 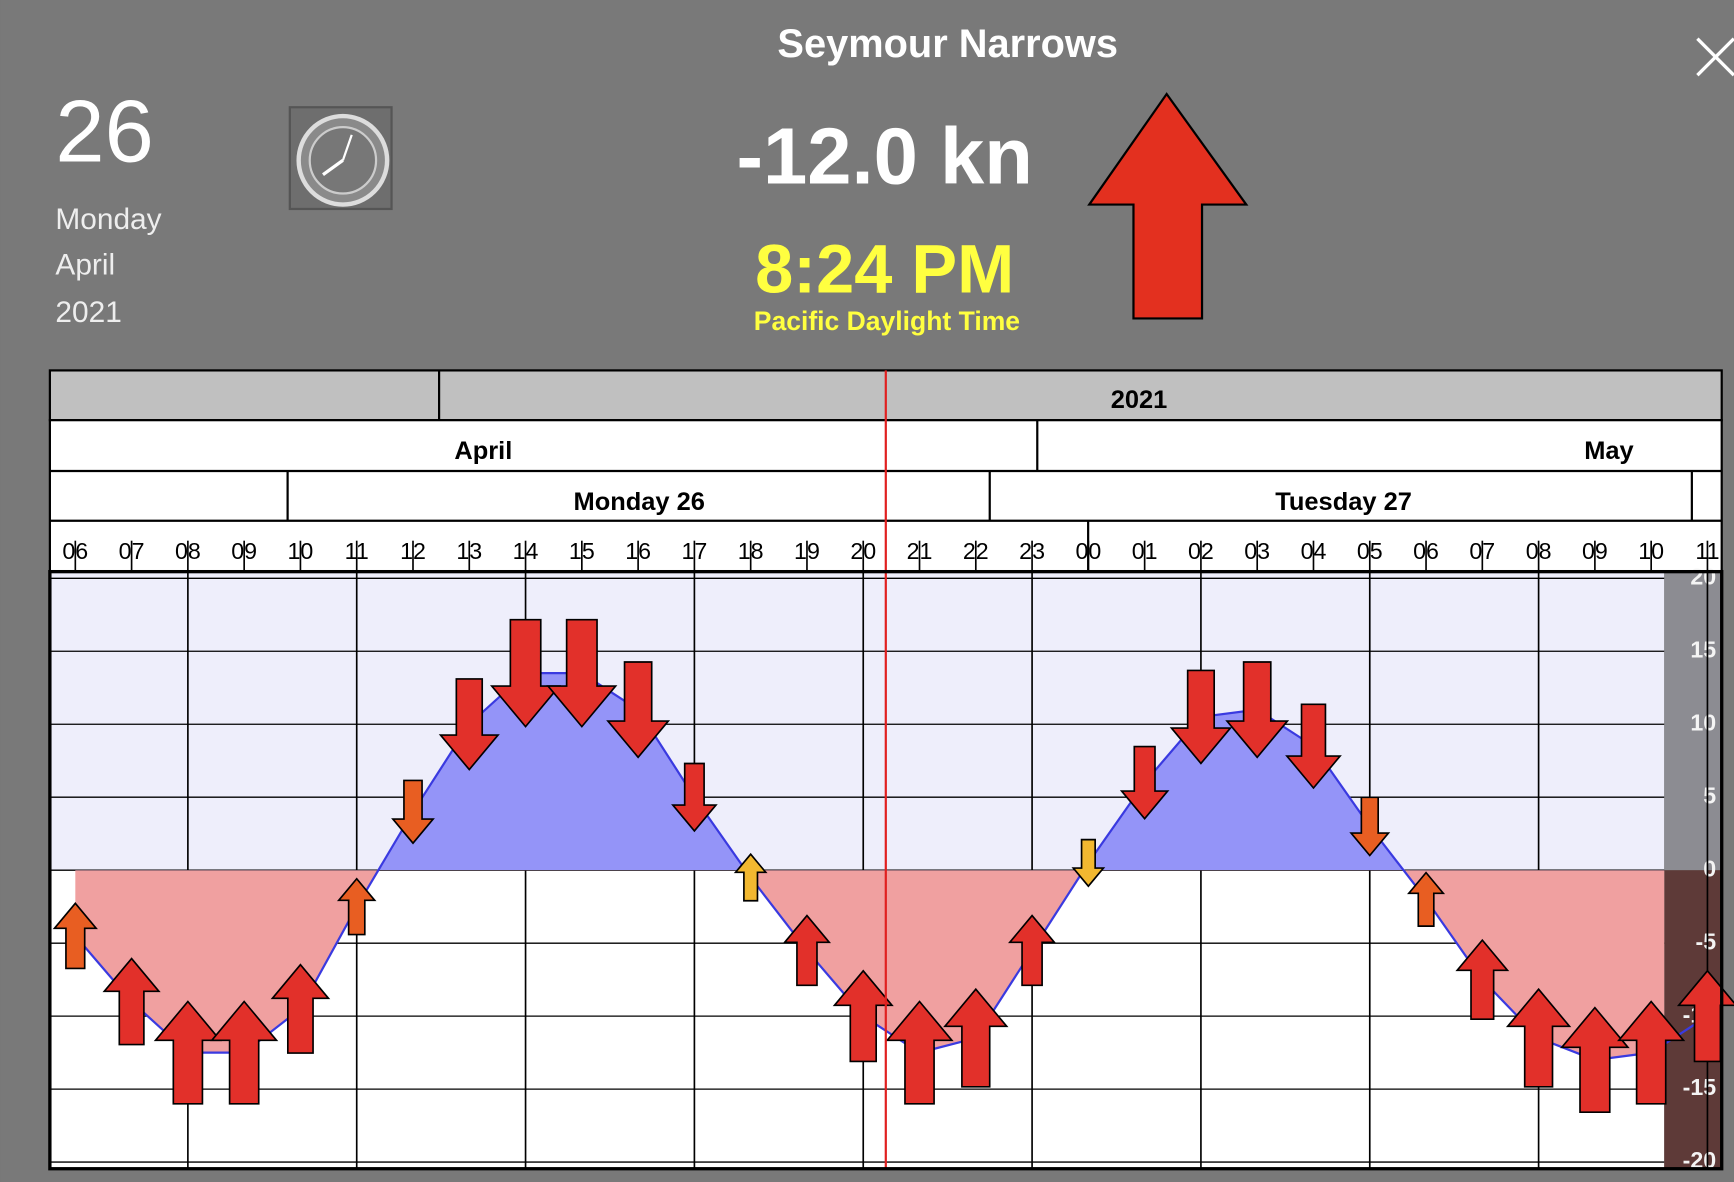 What do you see at coordinates (1201, 551) in the screenshot?
I see `x-tick-label: 02` at bounding box center [1201, 551].